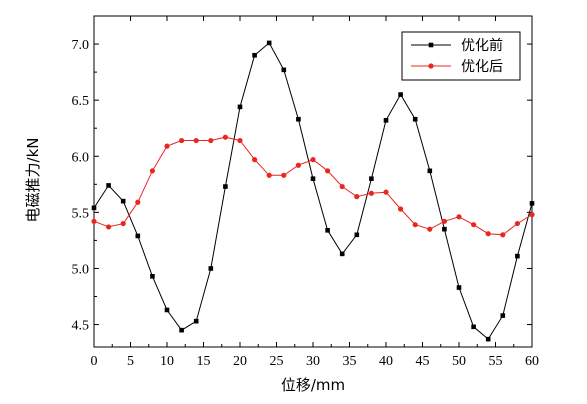 The width and height of the screenshot is (587, 404). Describe the element at coordinates (33, 180) in the screenshot. I see `y-axis-title: 电磁推力/kN` at that location.